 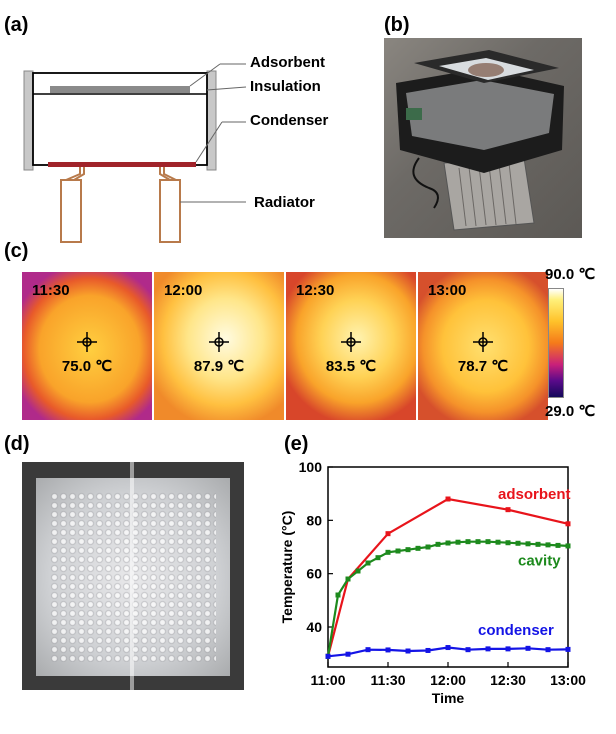 I want to click on thermal-time: 12:00, so click(x=183, y=290).